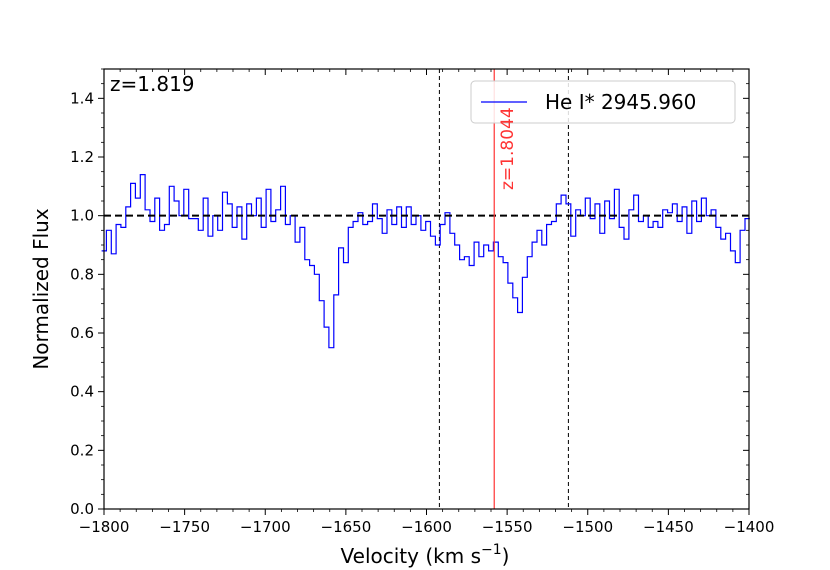 The height and width of the screenshot is (570, 830). I want to click on x-axis-title-sup: −1, so click(491, 550).